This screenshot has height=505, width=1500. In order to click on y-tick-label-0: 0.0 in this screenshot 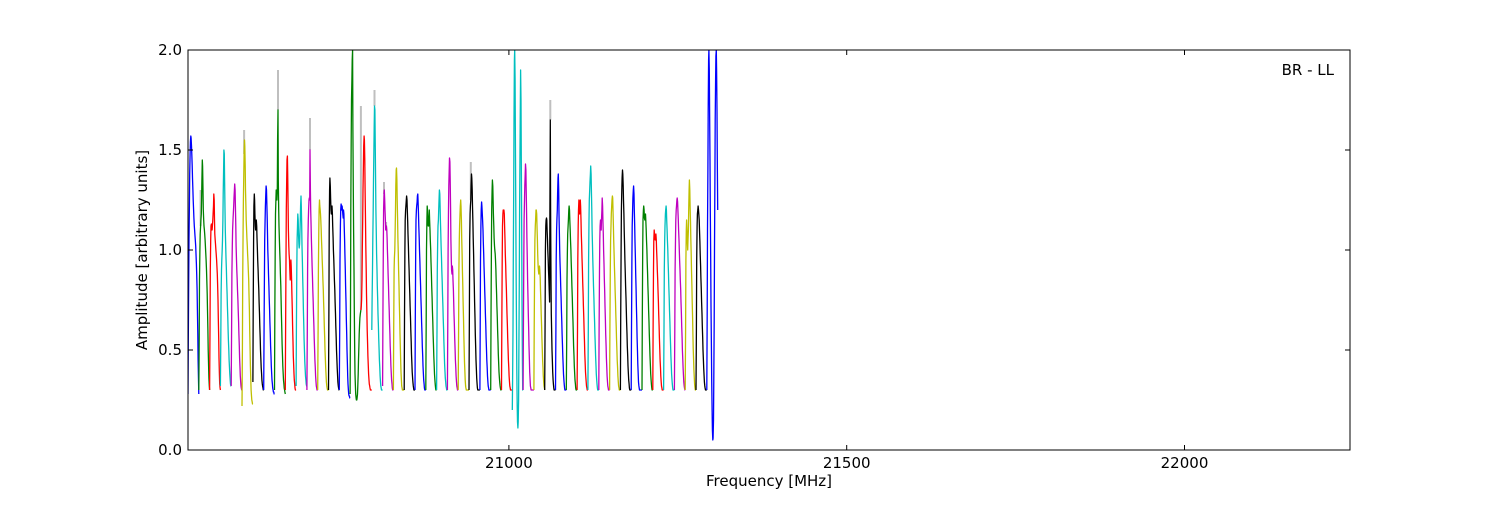, I will do `click(170, 450)`.